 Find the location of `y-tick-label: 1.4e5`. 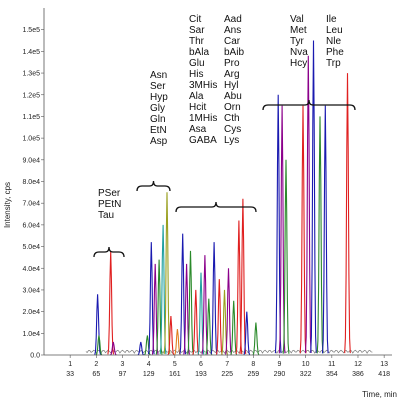

y-tick-label: 1.4e5 is located at coordinates (31, 52).